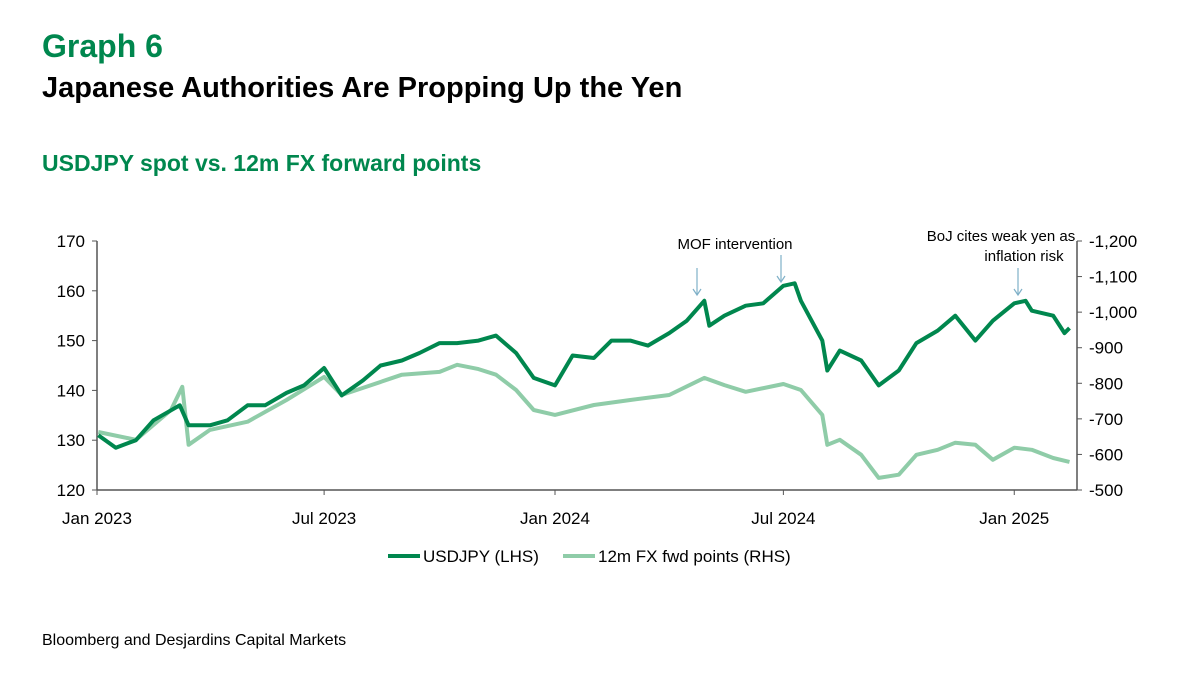  Describe the element at coordinates (71, 341) in the screenshot. I see `left-tick-label: 150` at that location.